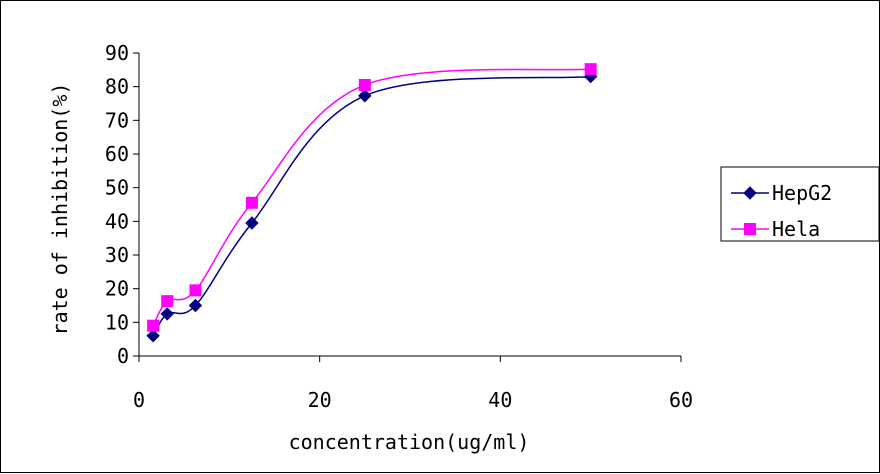  What do you see at coordinates (117, 221) in the screenshot?
I see `y-tick-label: 40` at bounding box center [117, 221].